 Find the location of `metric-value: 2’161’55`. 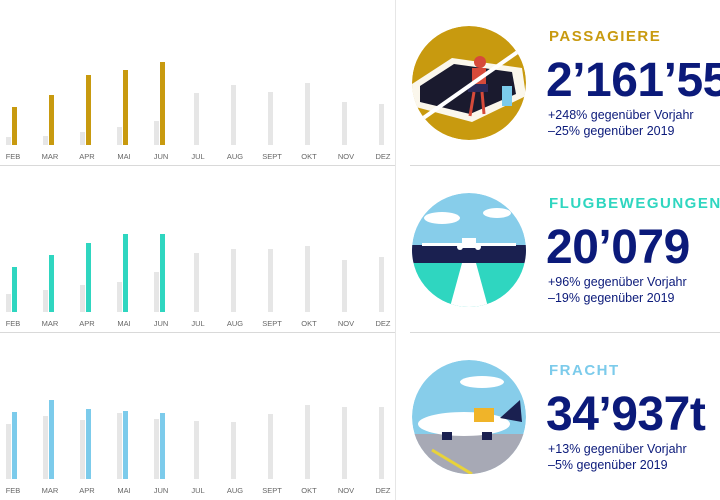

metric-value: 2’161’55 is located at coordinates (633, 80).